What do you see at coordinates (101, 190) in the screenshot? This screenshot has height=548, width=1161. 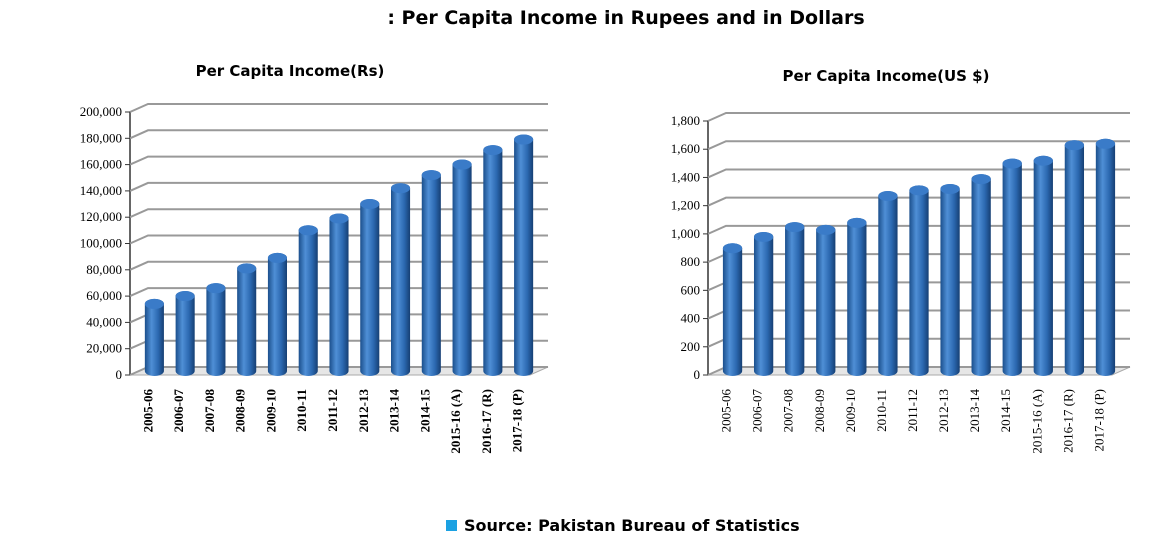 I see `y-tick-label: 140,000` at bounding box center [101, 190].